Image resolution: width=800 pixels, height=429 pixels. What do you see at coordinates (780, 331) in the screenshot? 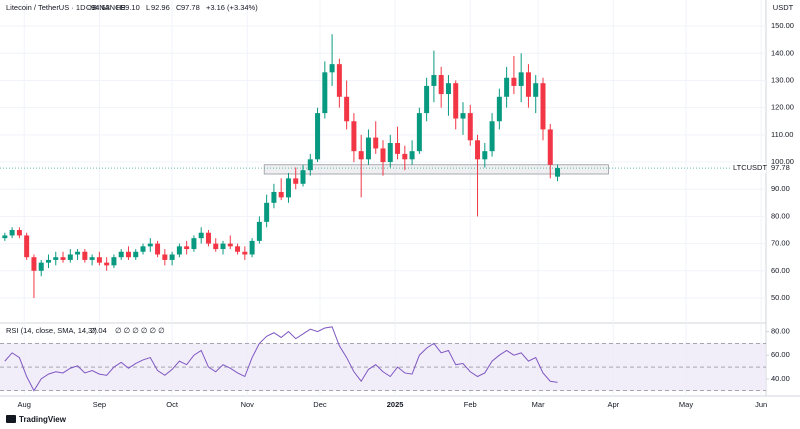
I see `rsi-tick-label: 80.00` at bounding box center [780, 331].